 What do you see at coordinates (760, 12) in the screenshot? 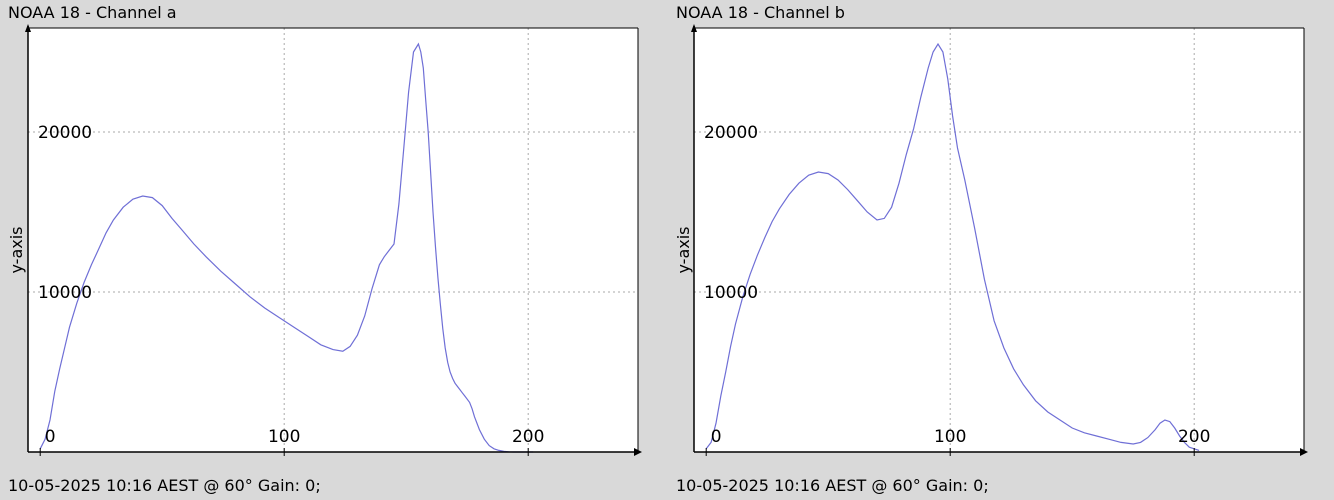
I see `chart-title: NOAA 18 - Channel b` at bounding box center [760, 12].